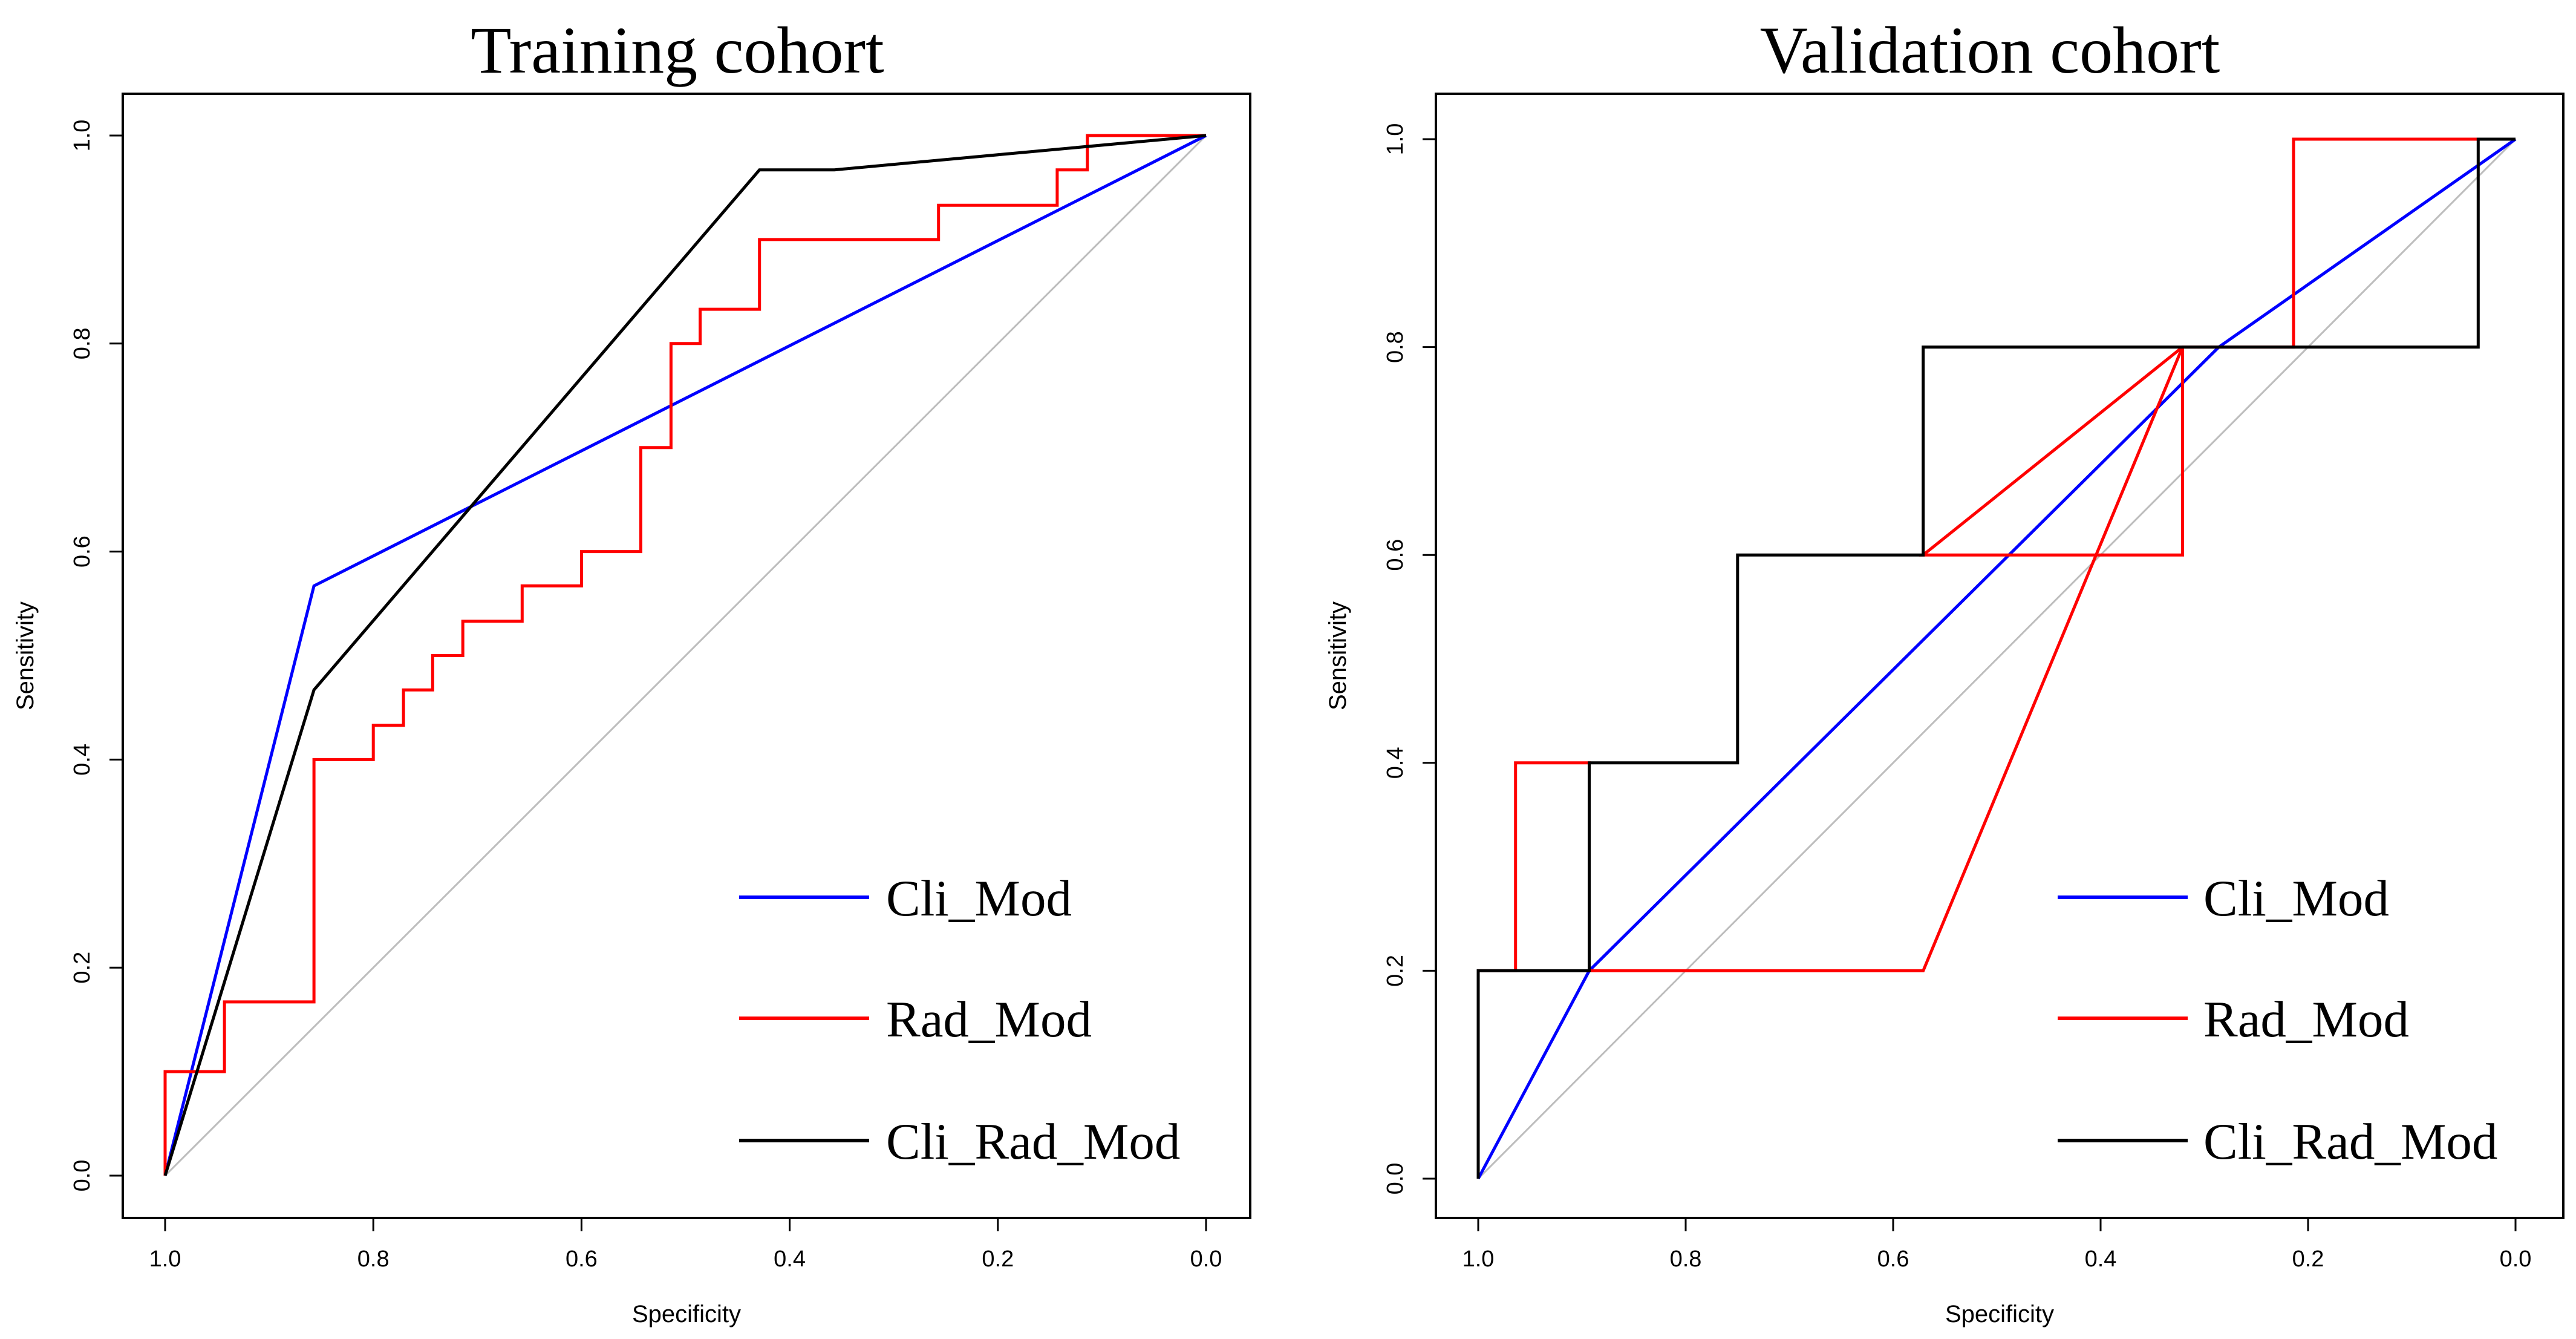 Image resolution: width=2576 pixels, height=1339 pixels. Describe the element at coordinates (677, 50) in the screenshot. I see `chart-title: Training cohort` at that location.